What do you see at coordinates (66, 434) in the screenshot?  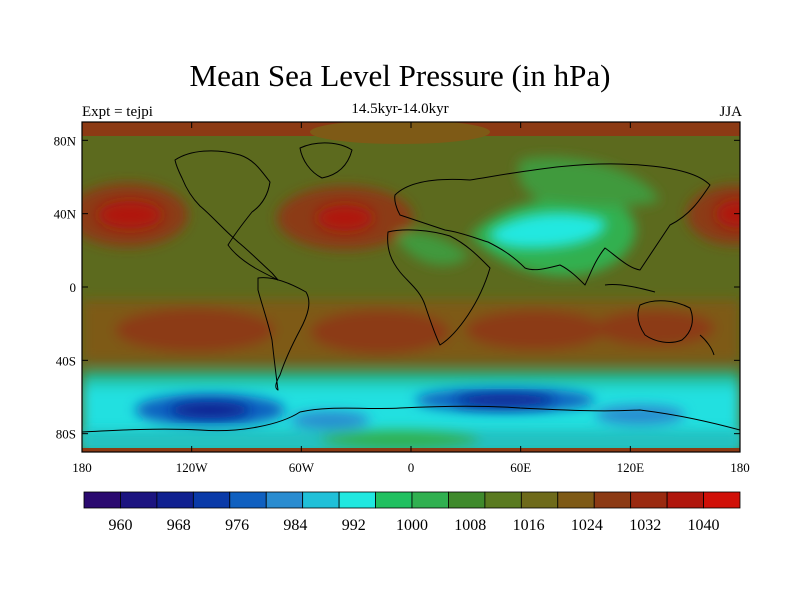 I see `y-tick-label: 80S` at bounding box center [66, 434].